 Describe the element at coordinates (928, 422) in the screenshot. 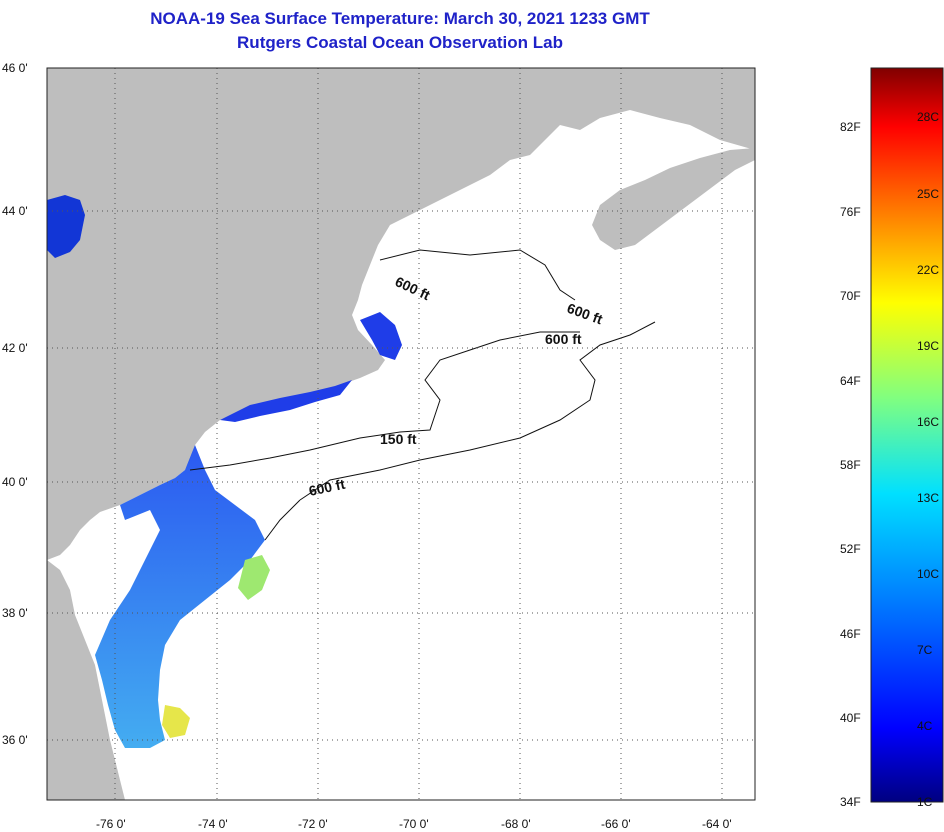

I see `colorbar-c-label: 16C` at that location.